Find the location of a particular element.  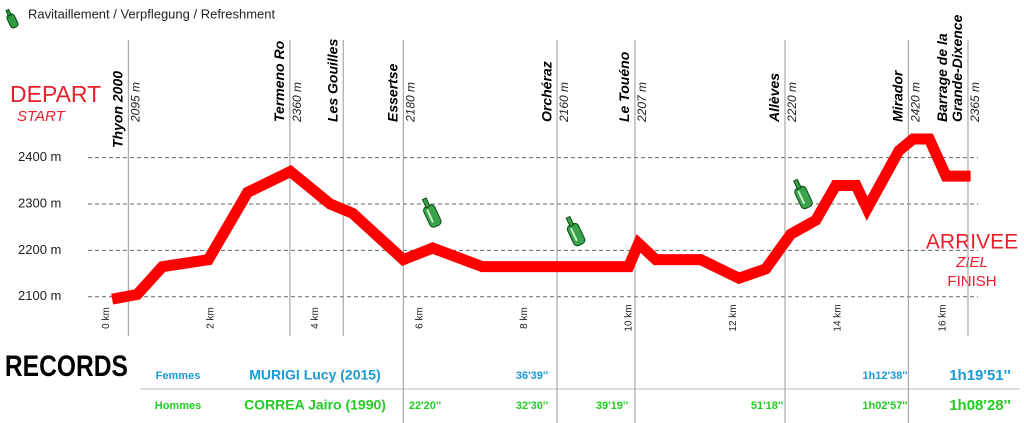

waypoint-name: Grande-Dixence is located at coordinates (957, 68).